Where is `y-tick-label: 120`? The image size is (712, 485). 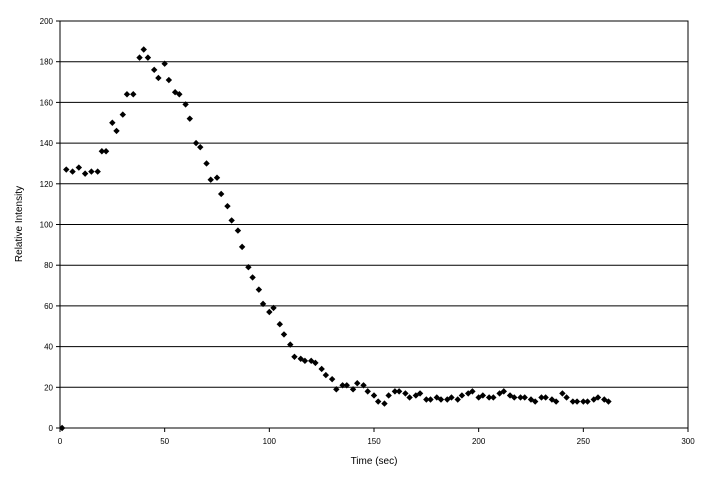
y-tick-label: 120 is located at coordinates (47, 184).